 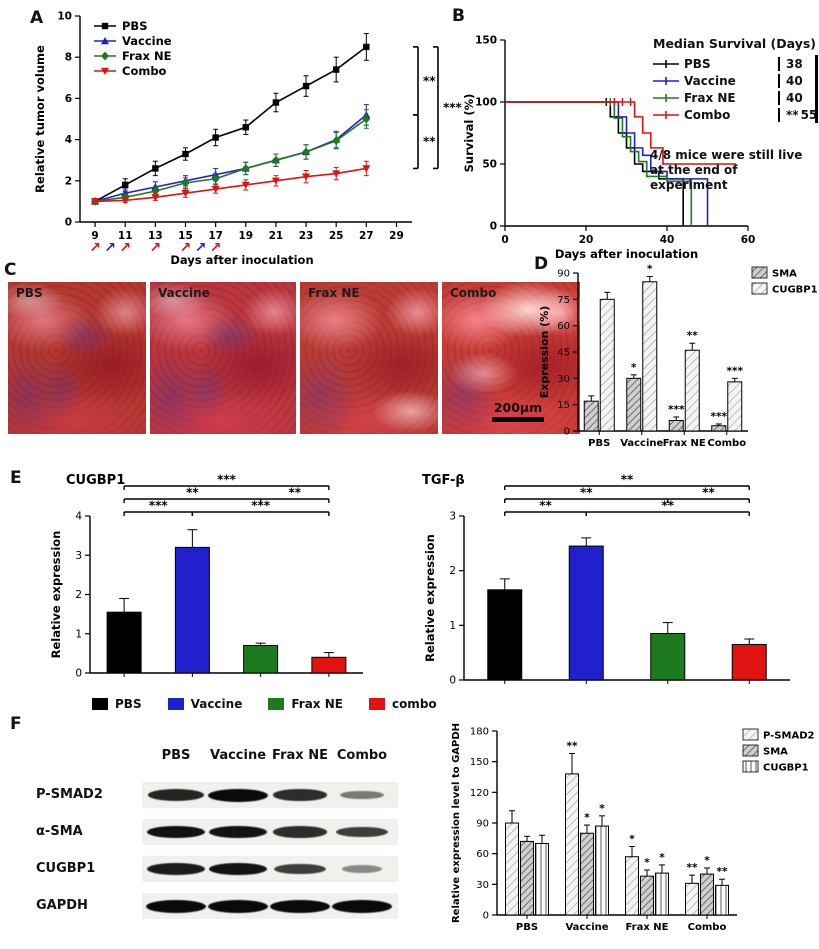 I want to click on blot-strip-α-SMA, so click(x=270, y=832).